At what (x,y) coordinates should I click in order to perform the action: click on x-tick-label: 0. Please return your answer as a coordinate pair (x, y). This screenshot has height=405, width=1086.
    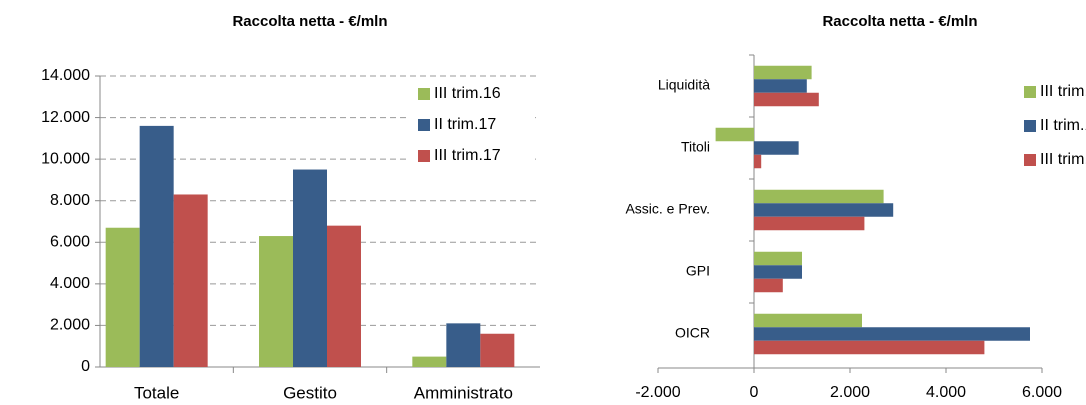
    Looking at the image, I should click on (754, 392).